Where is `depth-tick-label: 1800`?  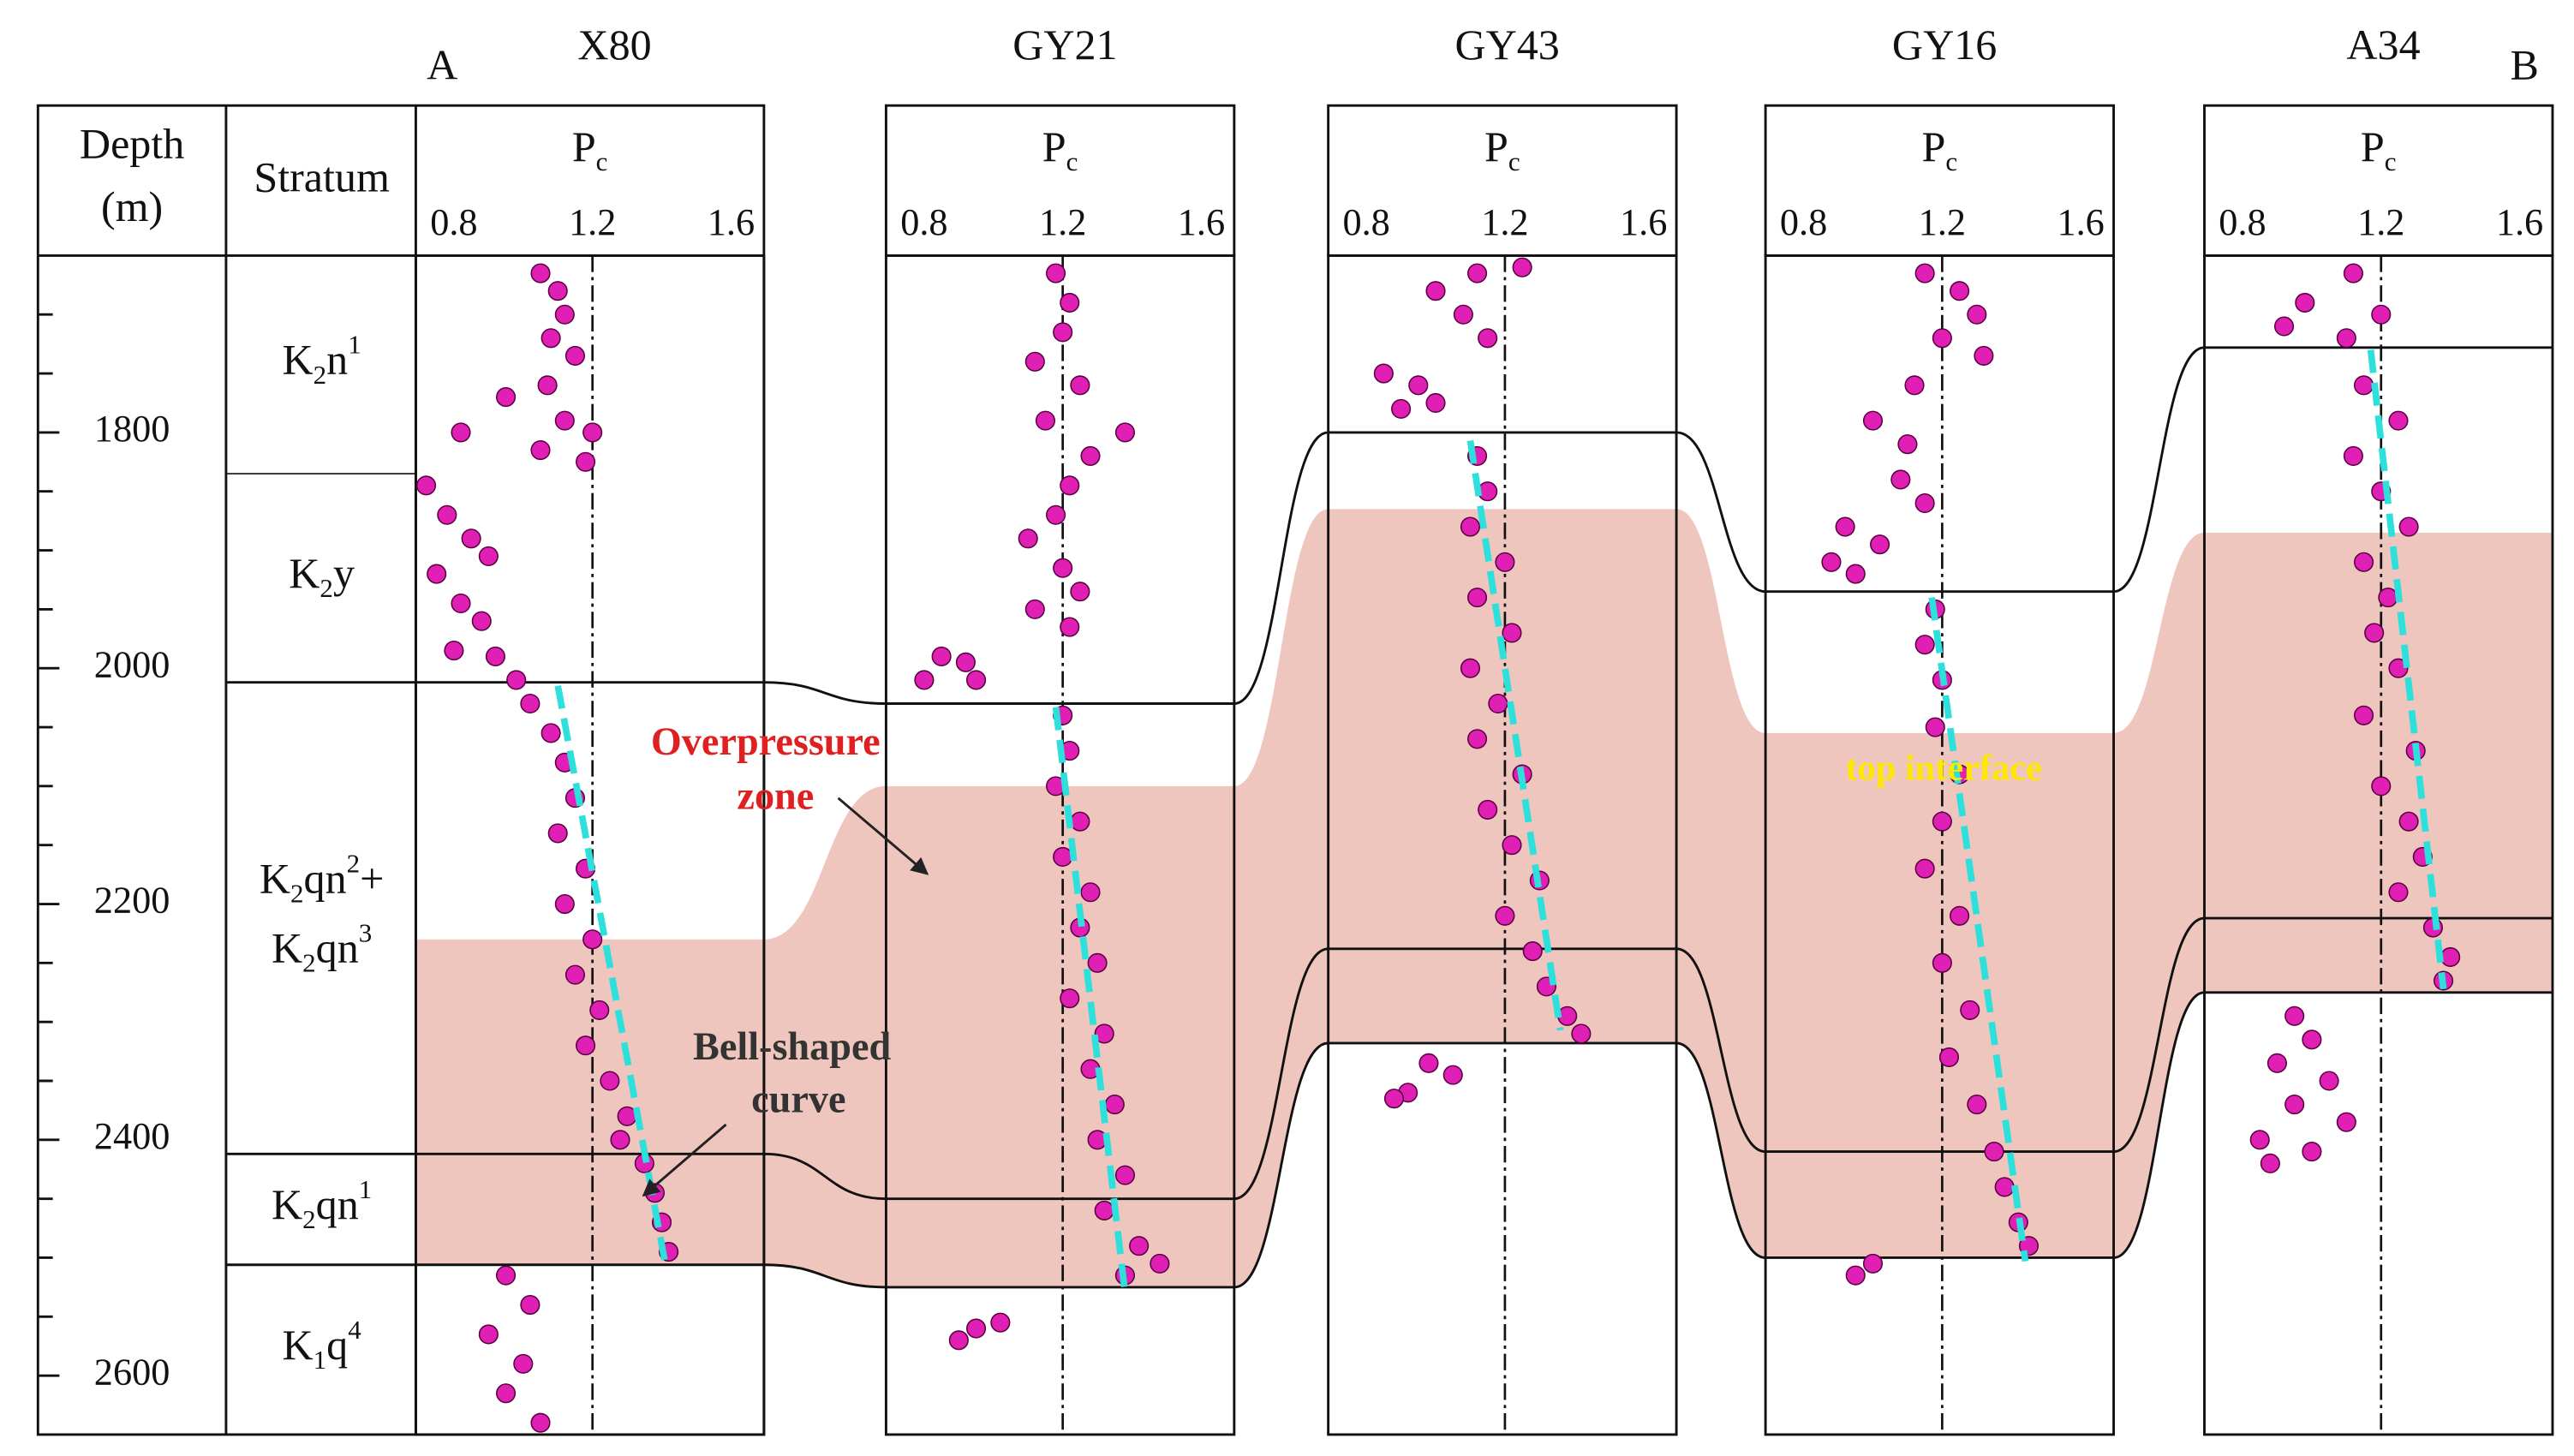 depth-tick-label: 1800 is located at coordinates (132, 429).